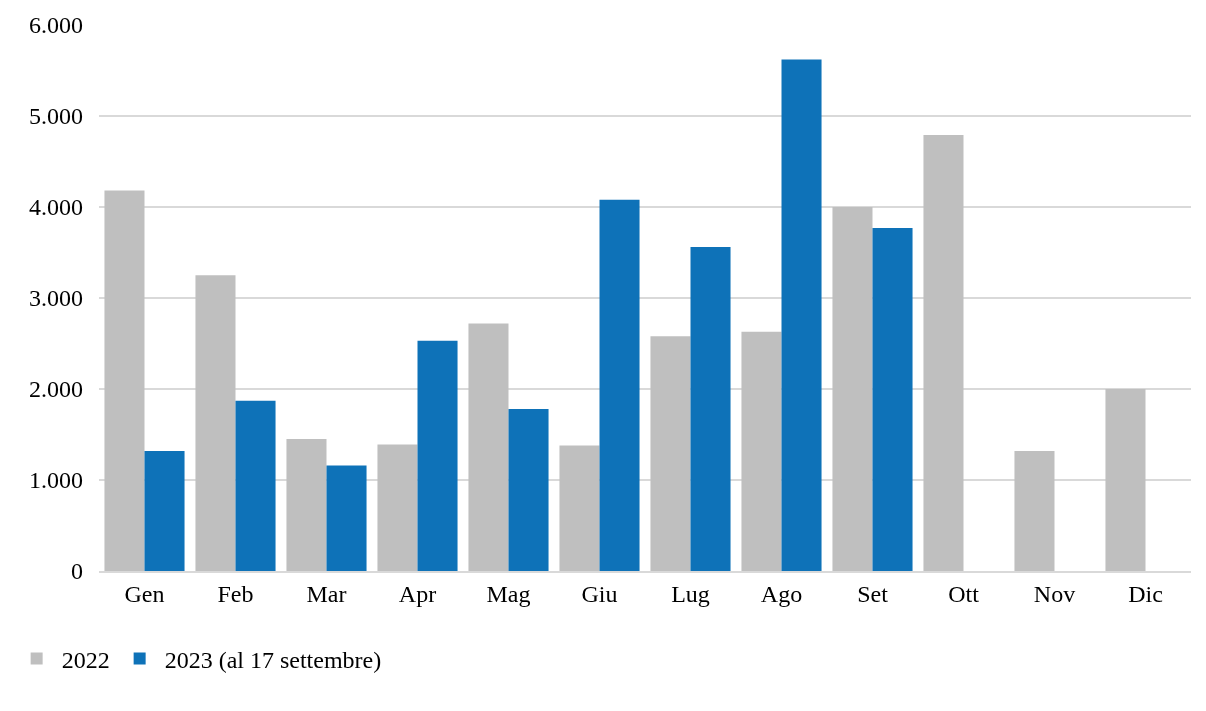 The height and width of the screenshot is (711, 1206). Describe the element at coordinates (964, 593) in the screenshot. I see `x-tick-label: Ott` at that location.